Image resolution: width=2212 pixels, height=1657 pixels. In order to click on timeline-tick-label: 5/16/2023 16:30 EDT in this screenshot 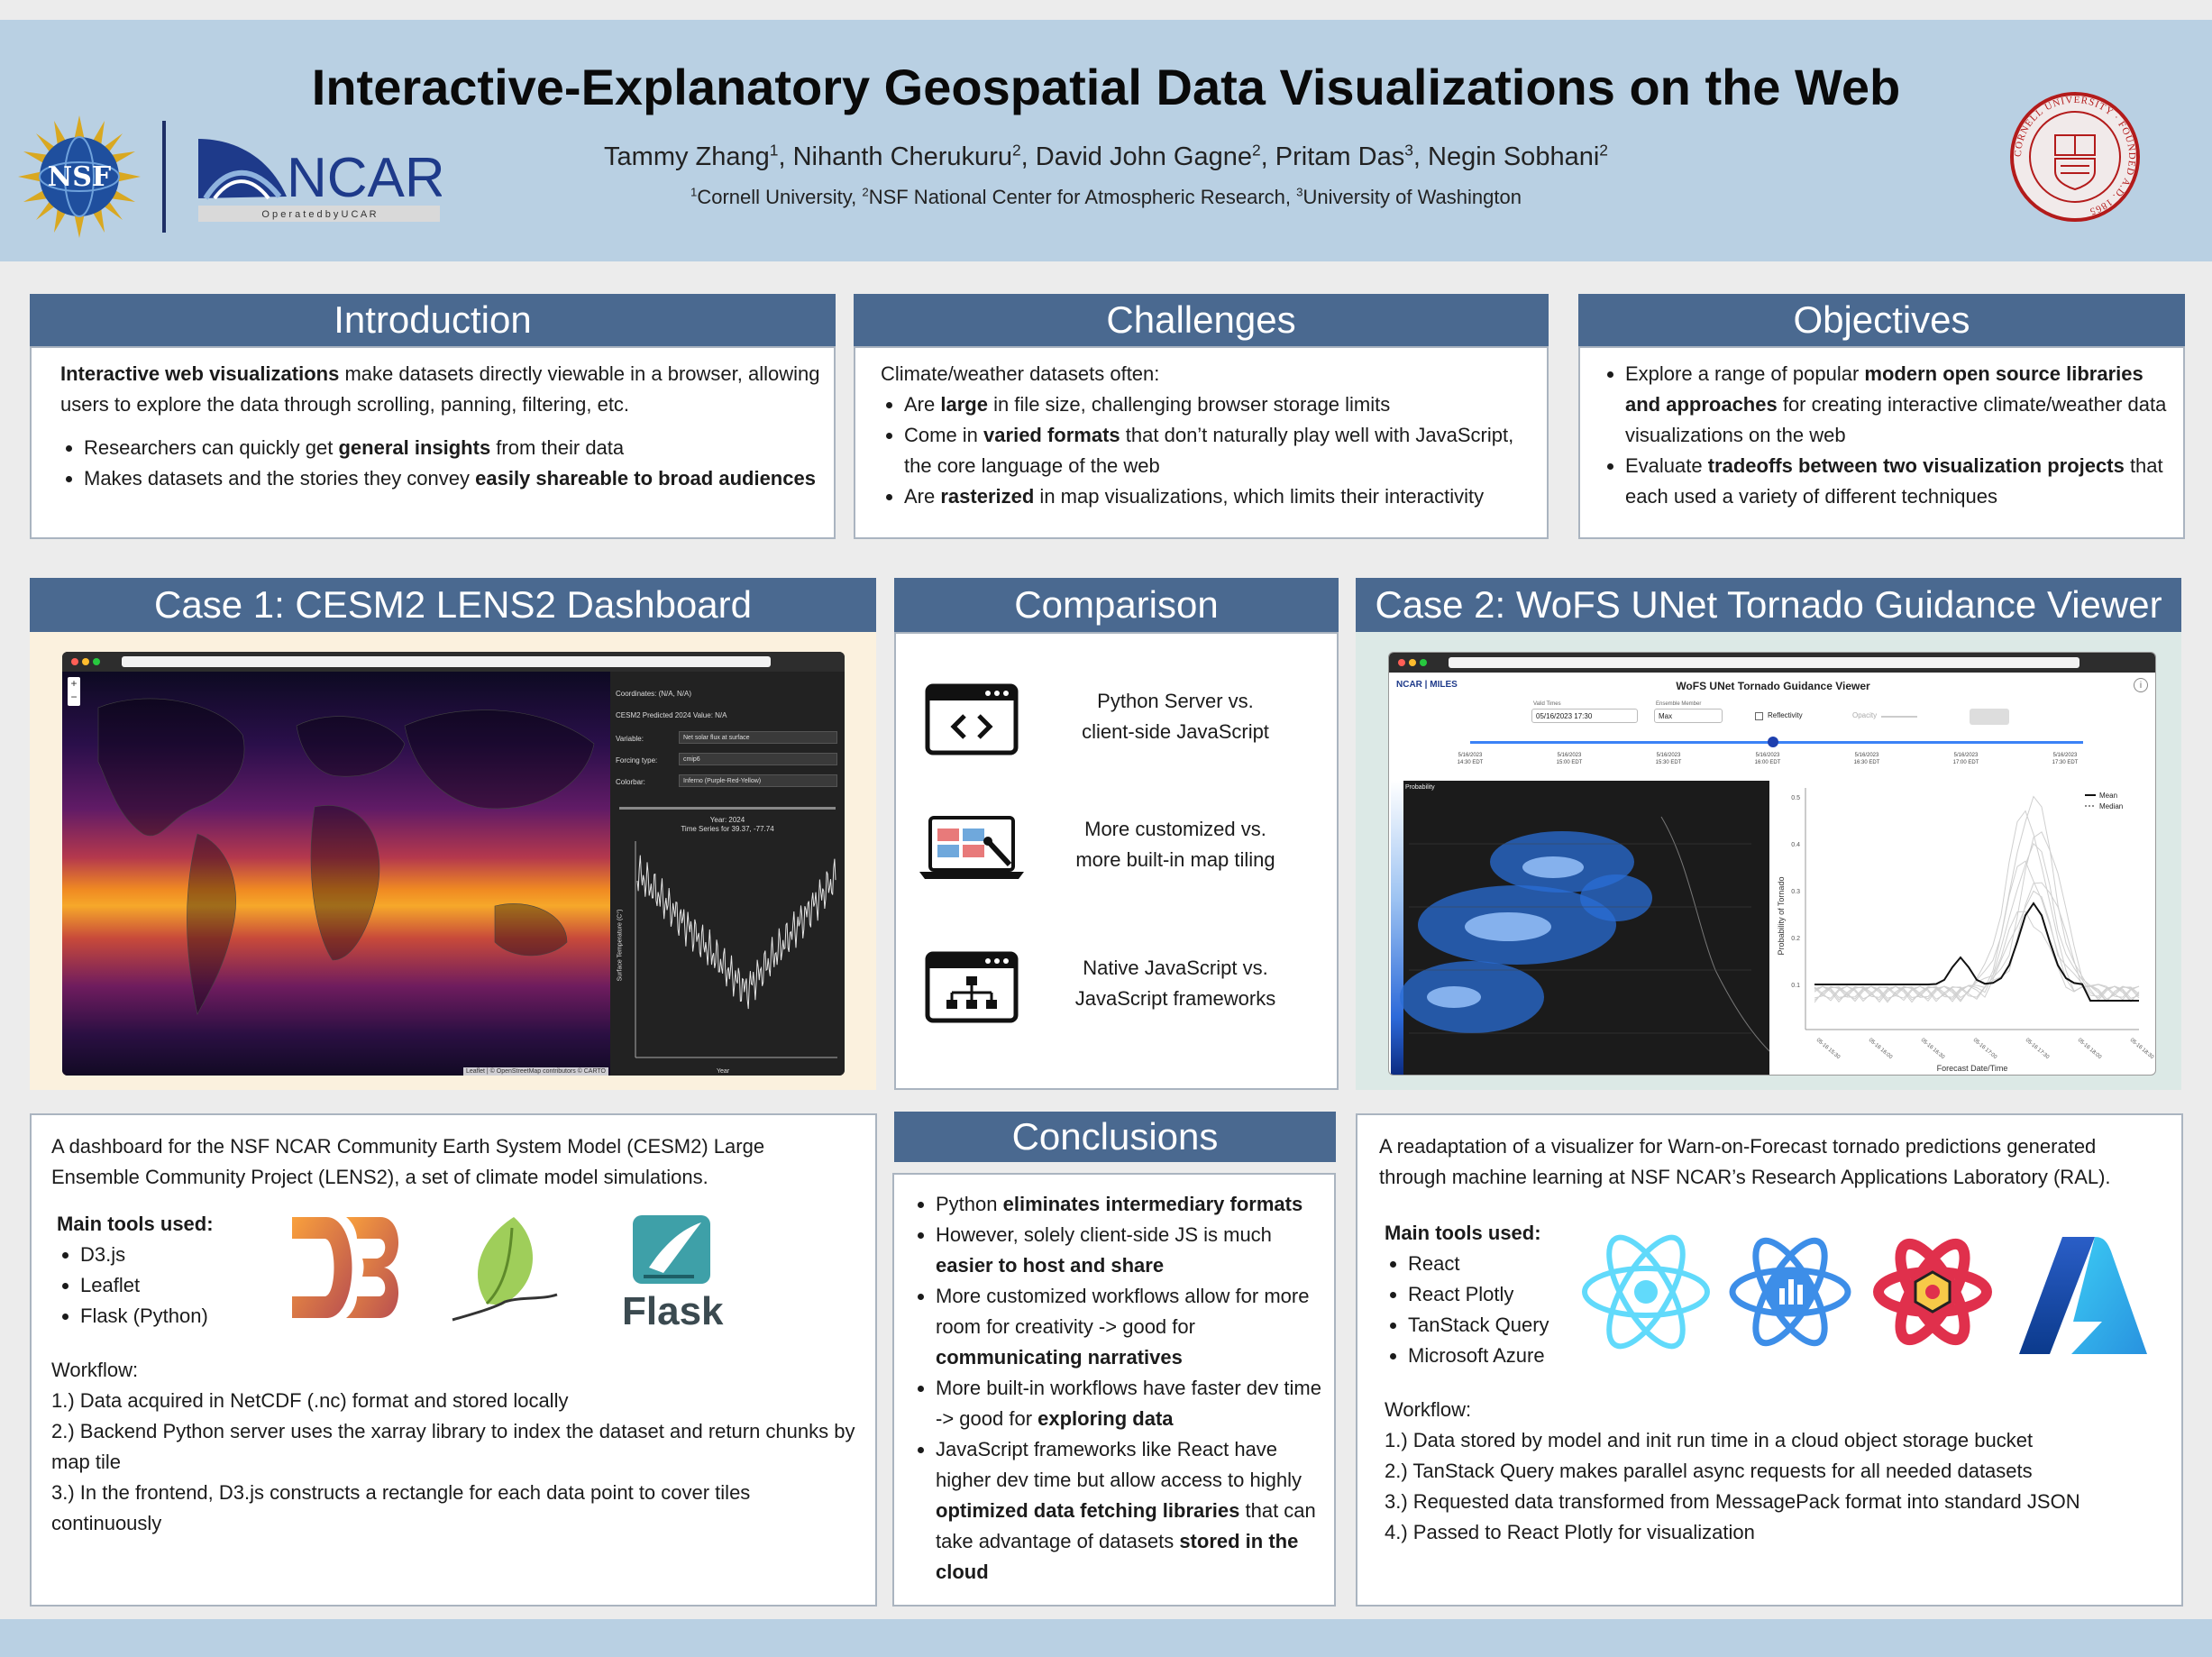, I will do `click(1867, 759)`.